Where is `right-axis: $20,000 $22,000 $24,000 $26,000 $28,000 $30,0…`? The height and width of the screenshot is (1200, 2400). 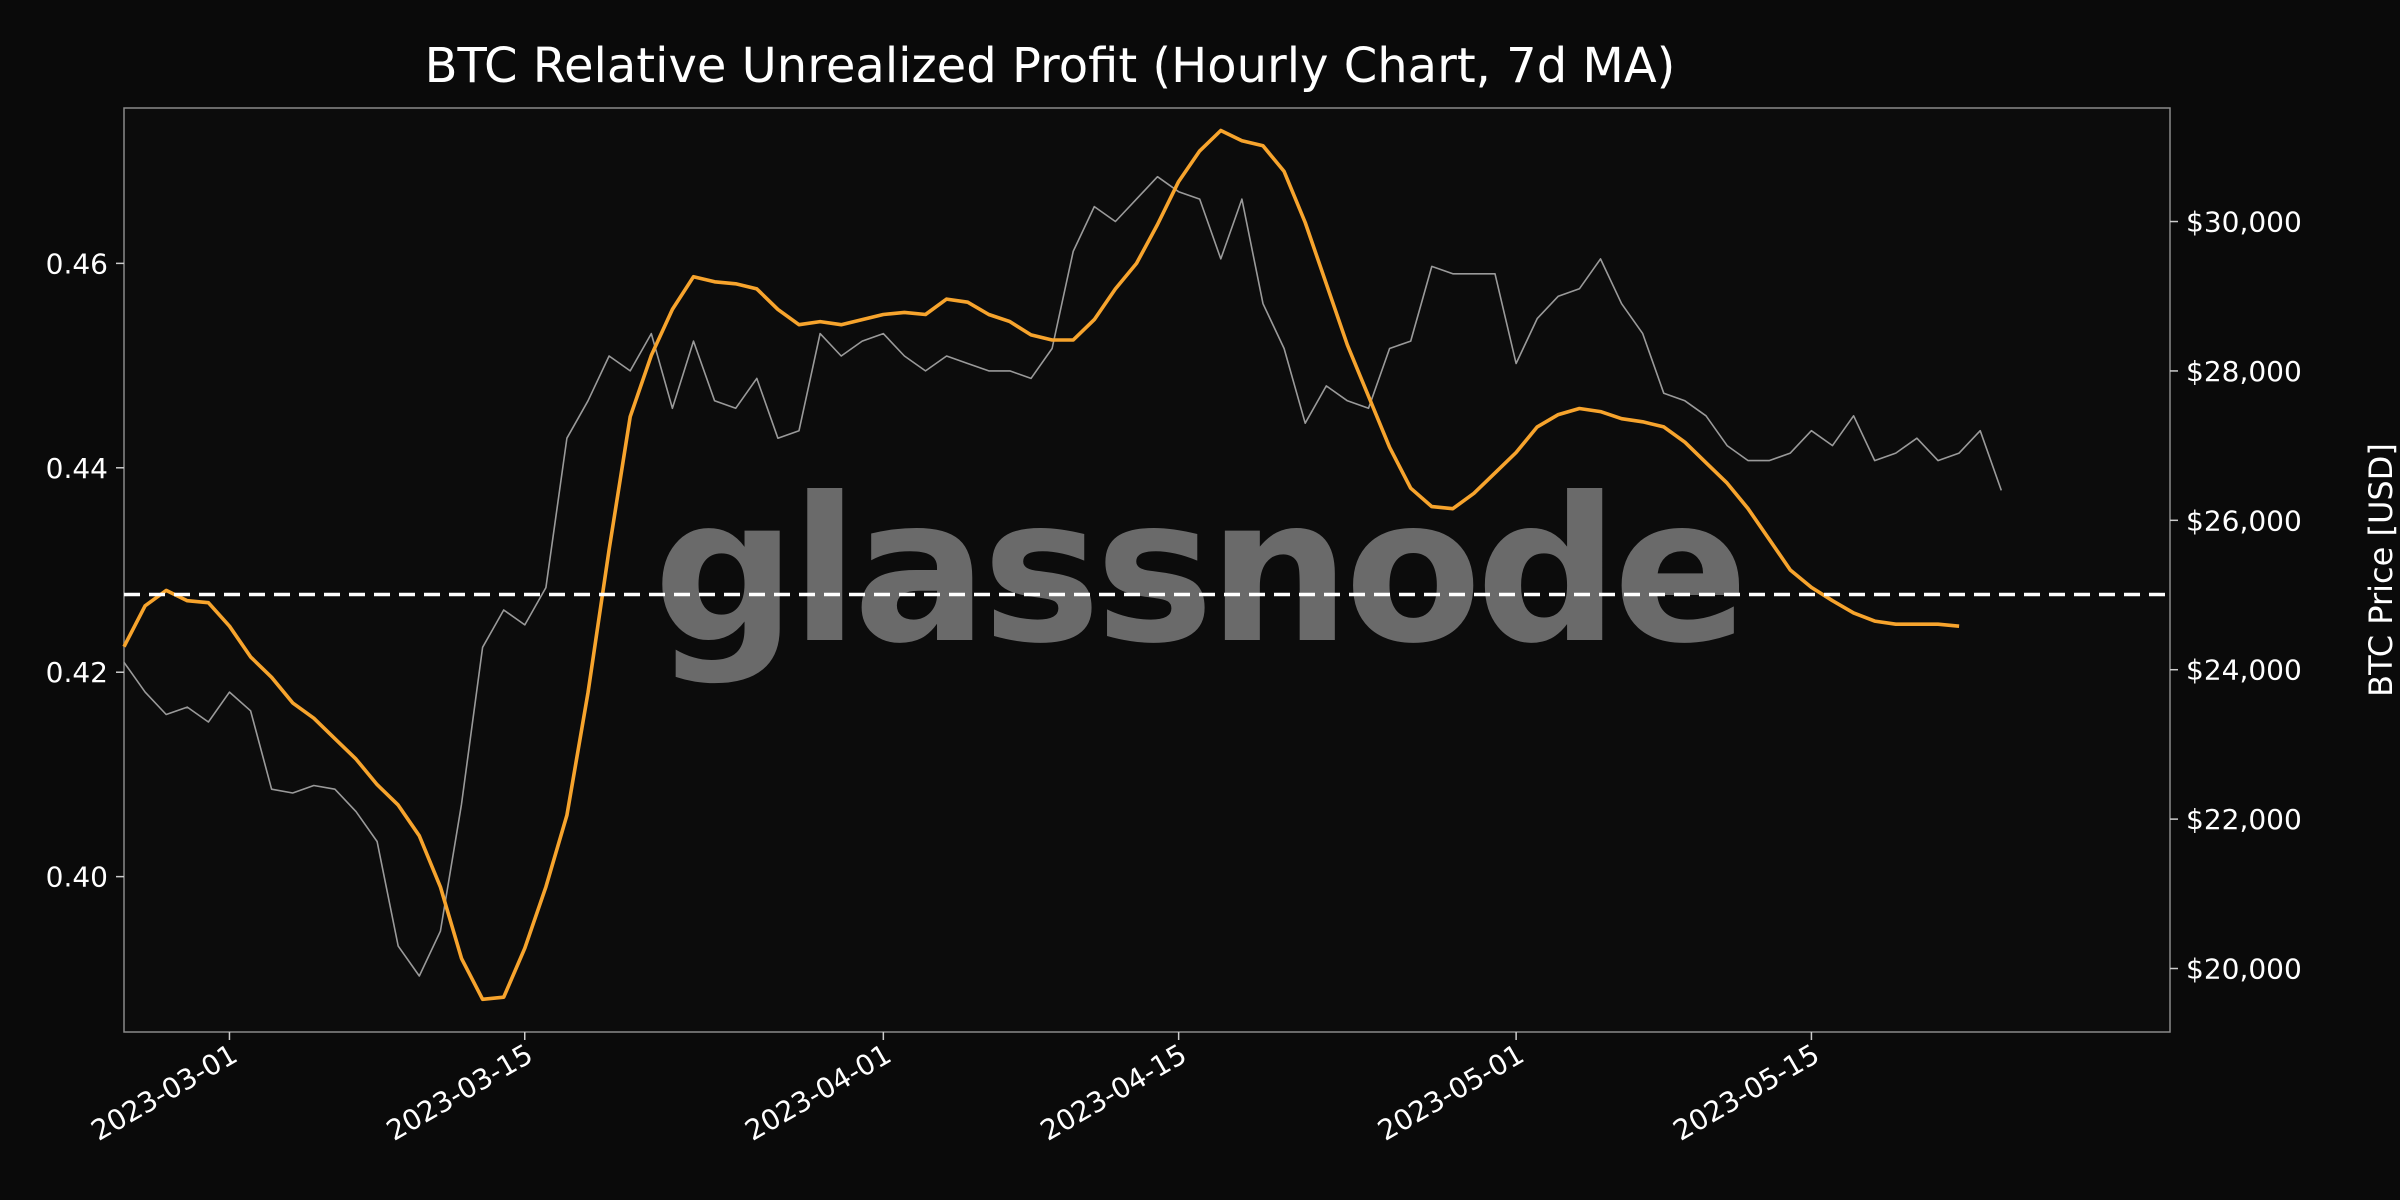
right-axis: $20,000 $22,000 $24,000 $26,000 $28,000 $30,0… is located at coordinates (2236, 596).